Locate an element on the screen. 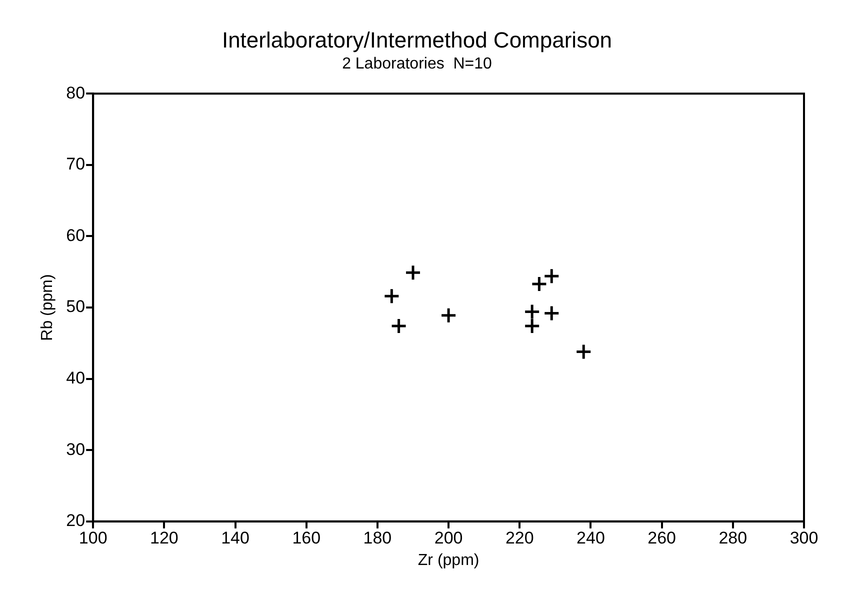 This screenshot has height=612, width=852. y-tick-label: 70 is located at coordinates (76, 164).